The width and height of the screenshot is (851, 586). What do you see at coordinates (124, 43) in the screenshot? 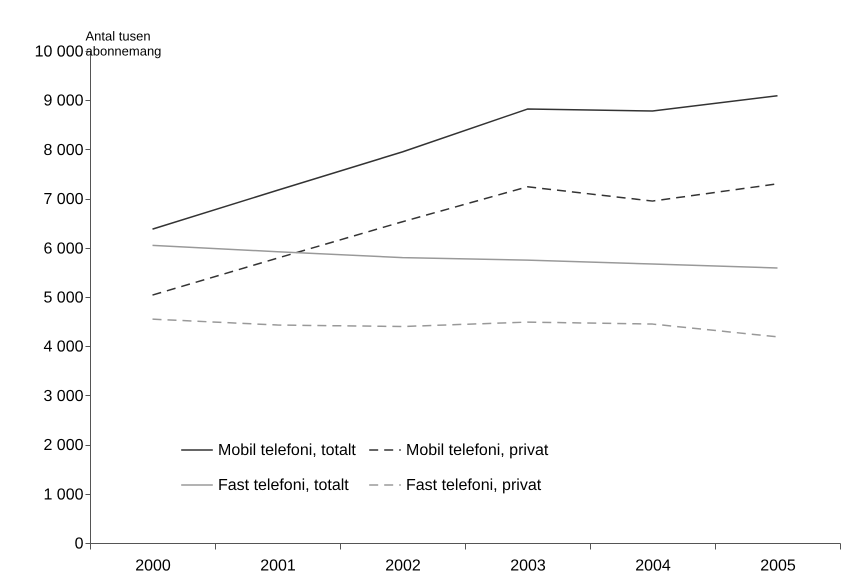
I see `y-axis-title: Antal tusen abonnemang` at bounding box center [124, 43].